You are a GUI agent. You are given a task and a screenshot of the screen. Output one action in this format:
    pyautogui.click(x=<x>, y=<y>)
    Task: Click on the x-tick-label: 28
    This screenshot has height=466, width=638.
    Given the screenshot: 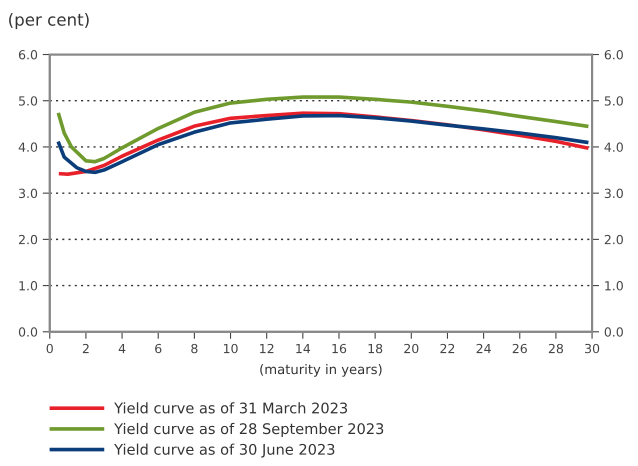 What is the action you would take?
    pyautogui.click(x=556, y=349)
    